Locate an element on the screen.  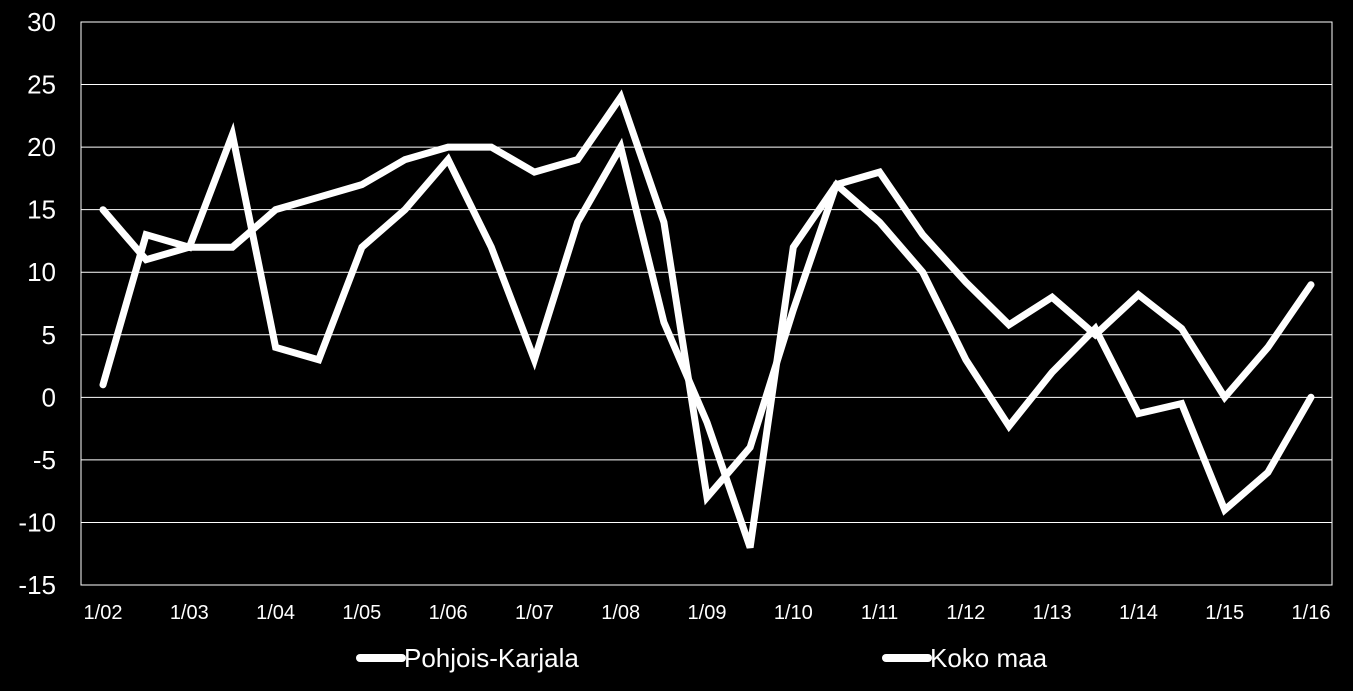
y-tick-label: 5 is located at coordinates (49, 335).